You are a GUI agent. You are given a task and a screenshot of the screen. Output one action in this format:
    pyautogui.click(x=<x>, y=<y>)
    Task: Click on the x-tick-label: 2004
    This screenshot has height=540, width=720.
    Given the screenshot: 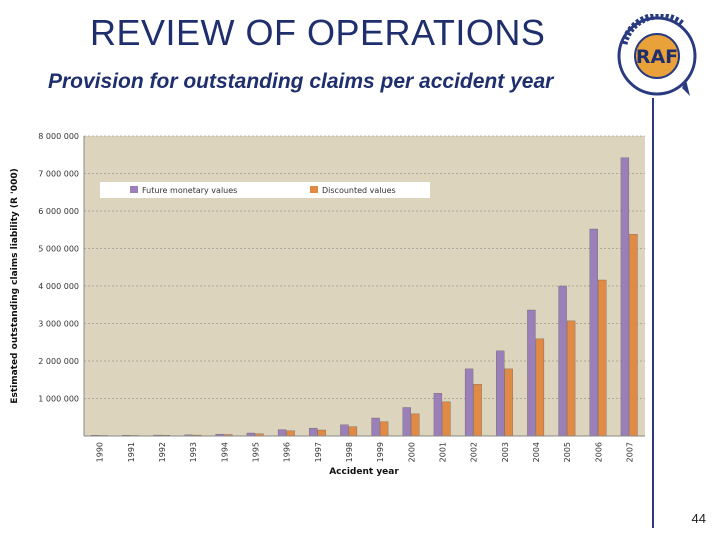 What is the action you would take?
    pyautogui.click(x=536, y=452)
    